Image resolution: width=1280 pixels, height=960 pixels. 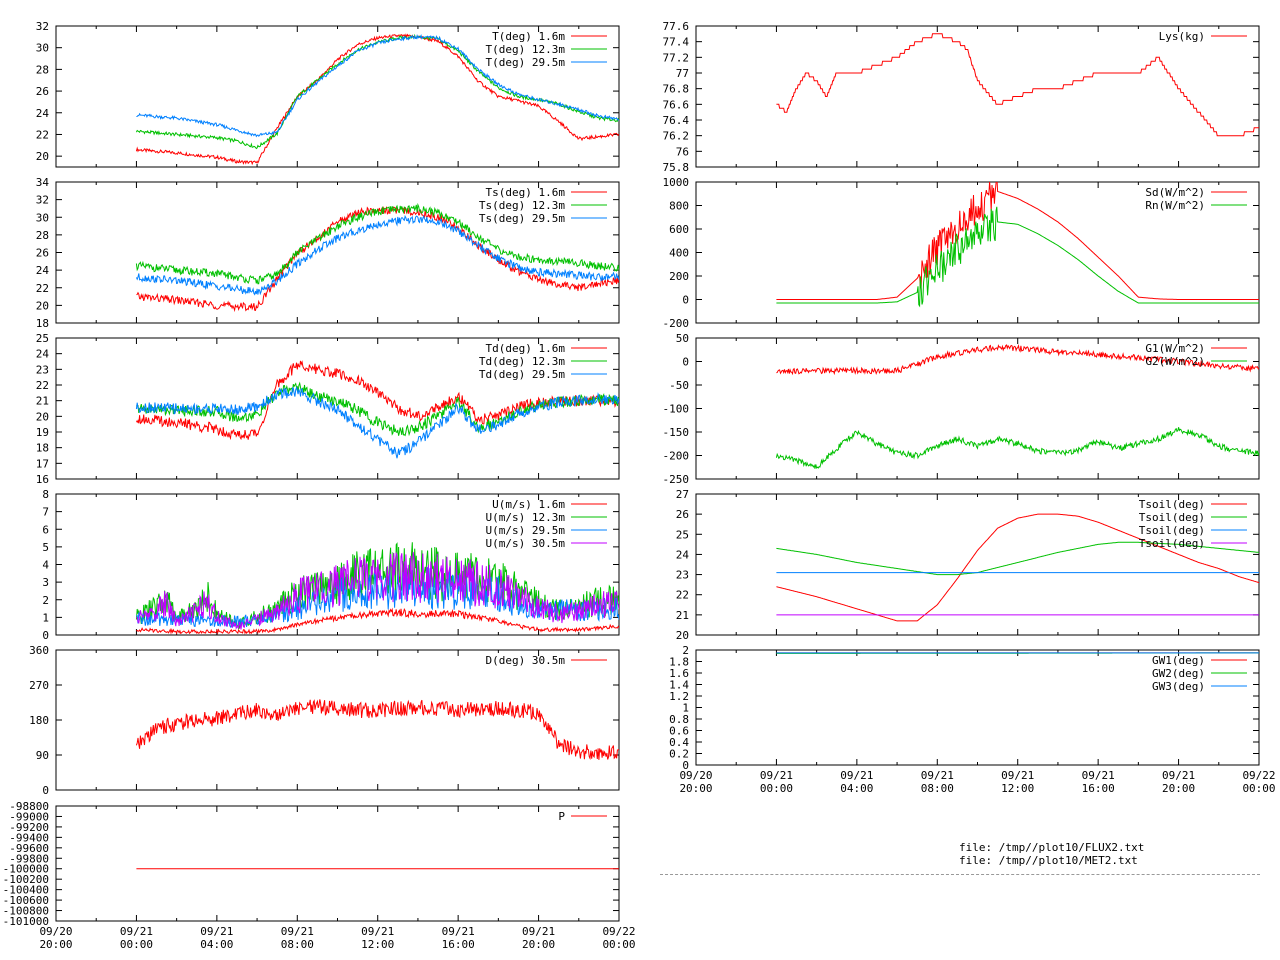 What do you see at coordinates (42, 305) in the screenshot?
I see `tsurf-ytick-label: 20` at bounding box center [42, 305].